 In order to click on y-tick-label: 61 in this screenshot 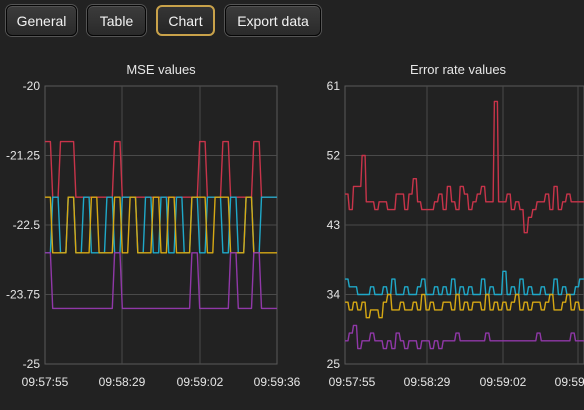, I will do `click(334, 86)`.